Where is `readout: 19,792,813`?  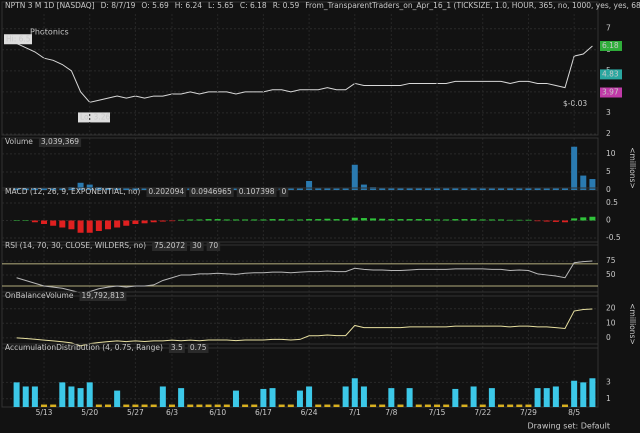 readout: 19,792,813 is located at coordinates (102, 295).